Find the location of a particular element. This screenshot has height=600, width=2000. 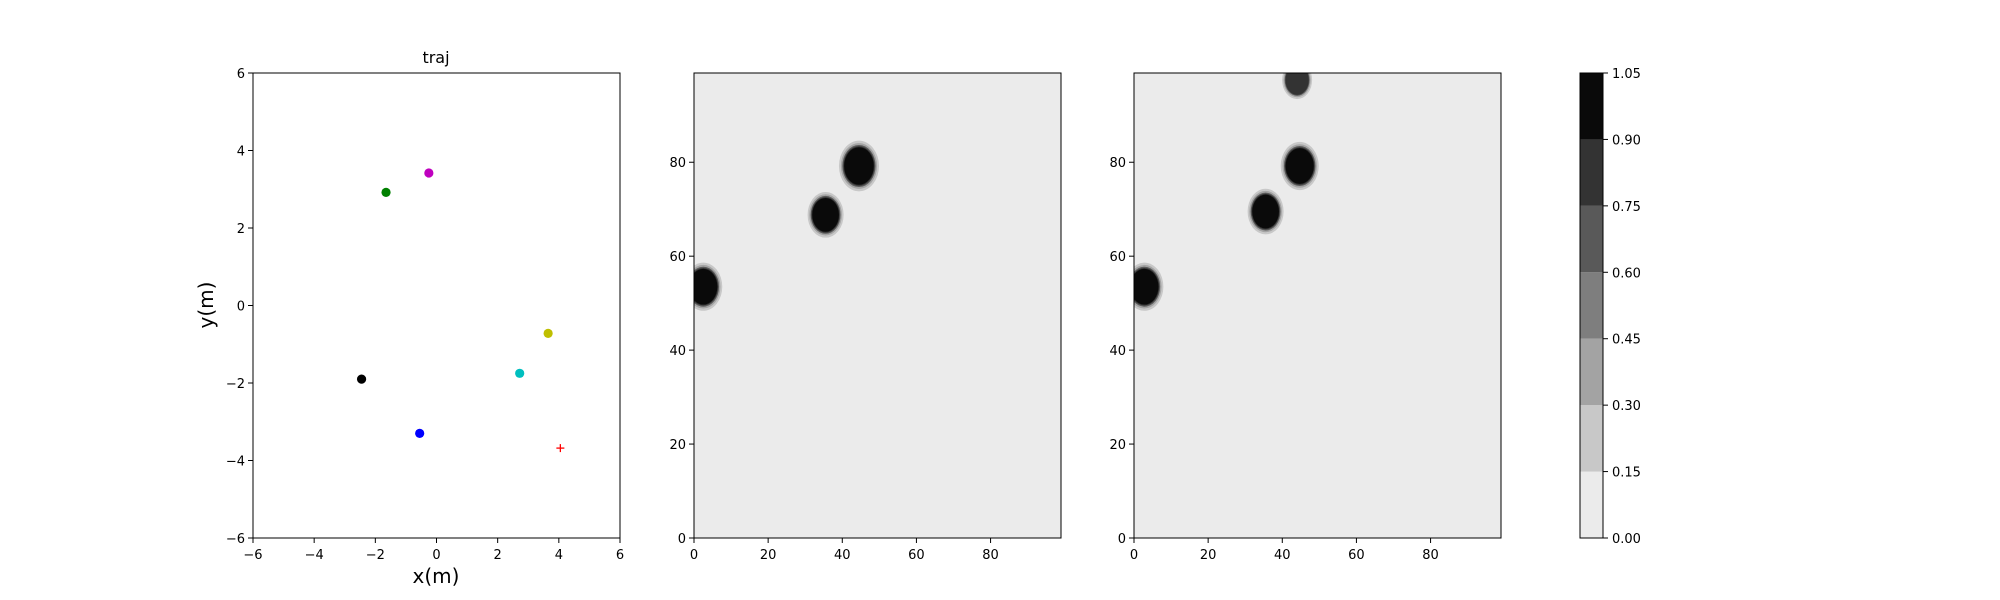

colorbar-tick-label: 0.75 is located at coordinates (1626, 207).